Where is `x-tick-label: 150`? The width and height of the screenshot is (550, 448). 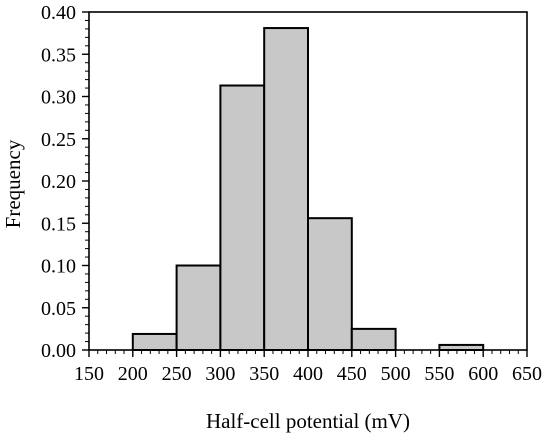 x-tick-label: 150 is located at coordinates (89, 374).